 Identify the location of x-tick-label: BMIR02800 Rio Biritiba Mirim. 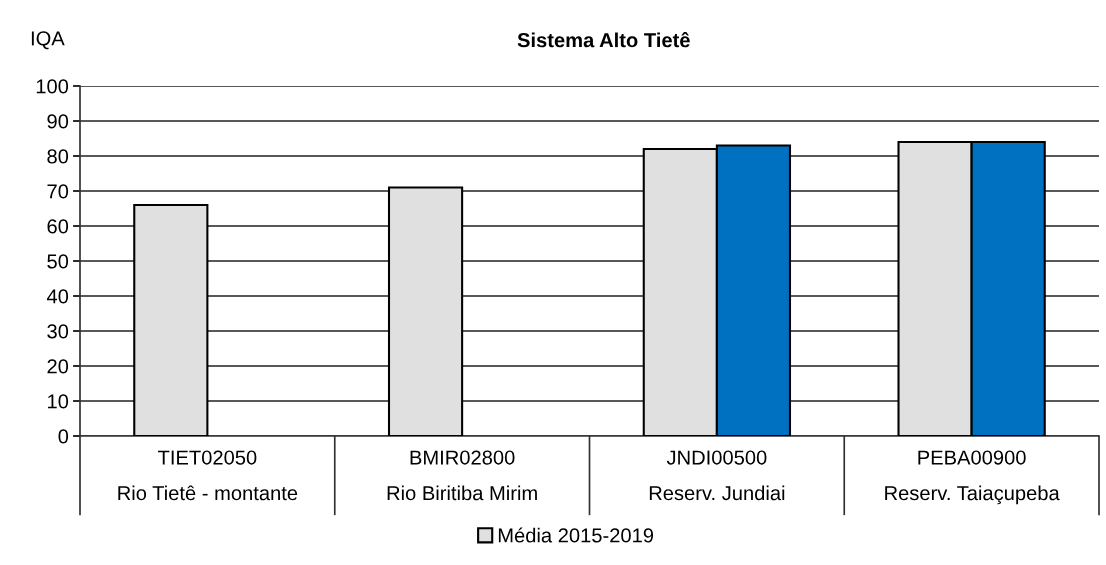
(462, 475).